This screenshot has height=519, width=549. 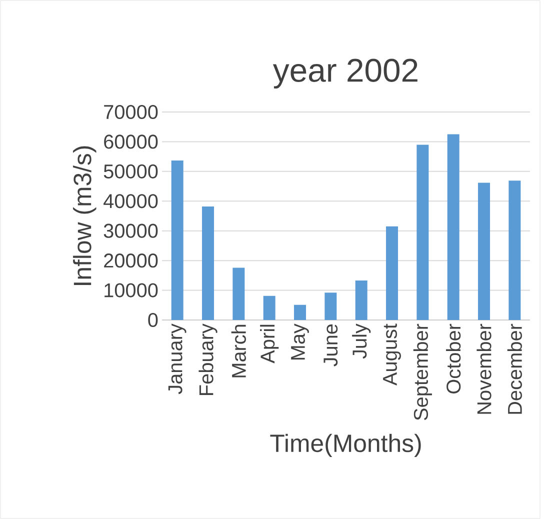 I want to click on x-tick-label: May, so click(x=300, y=342).